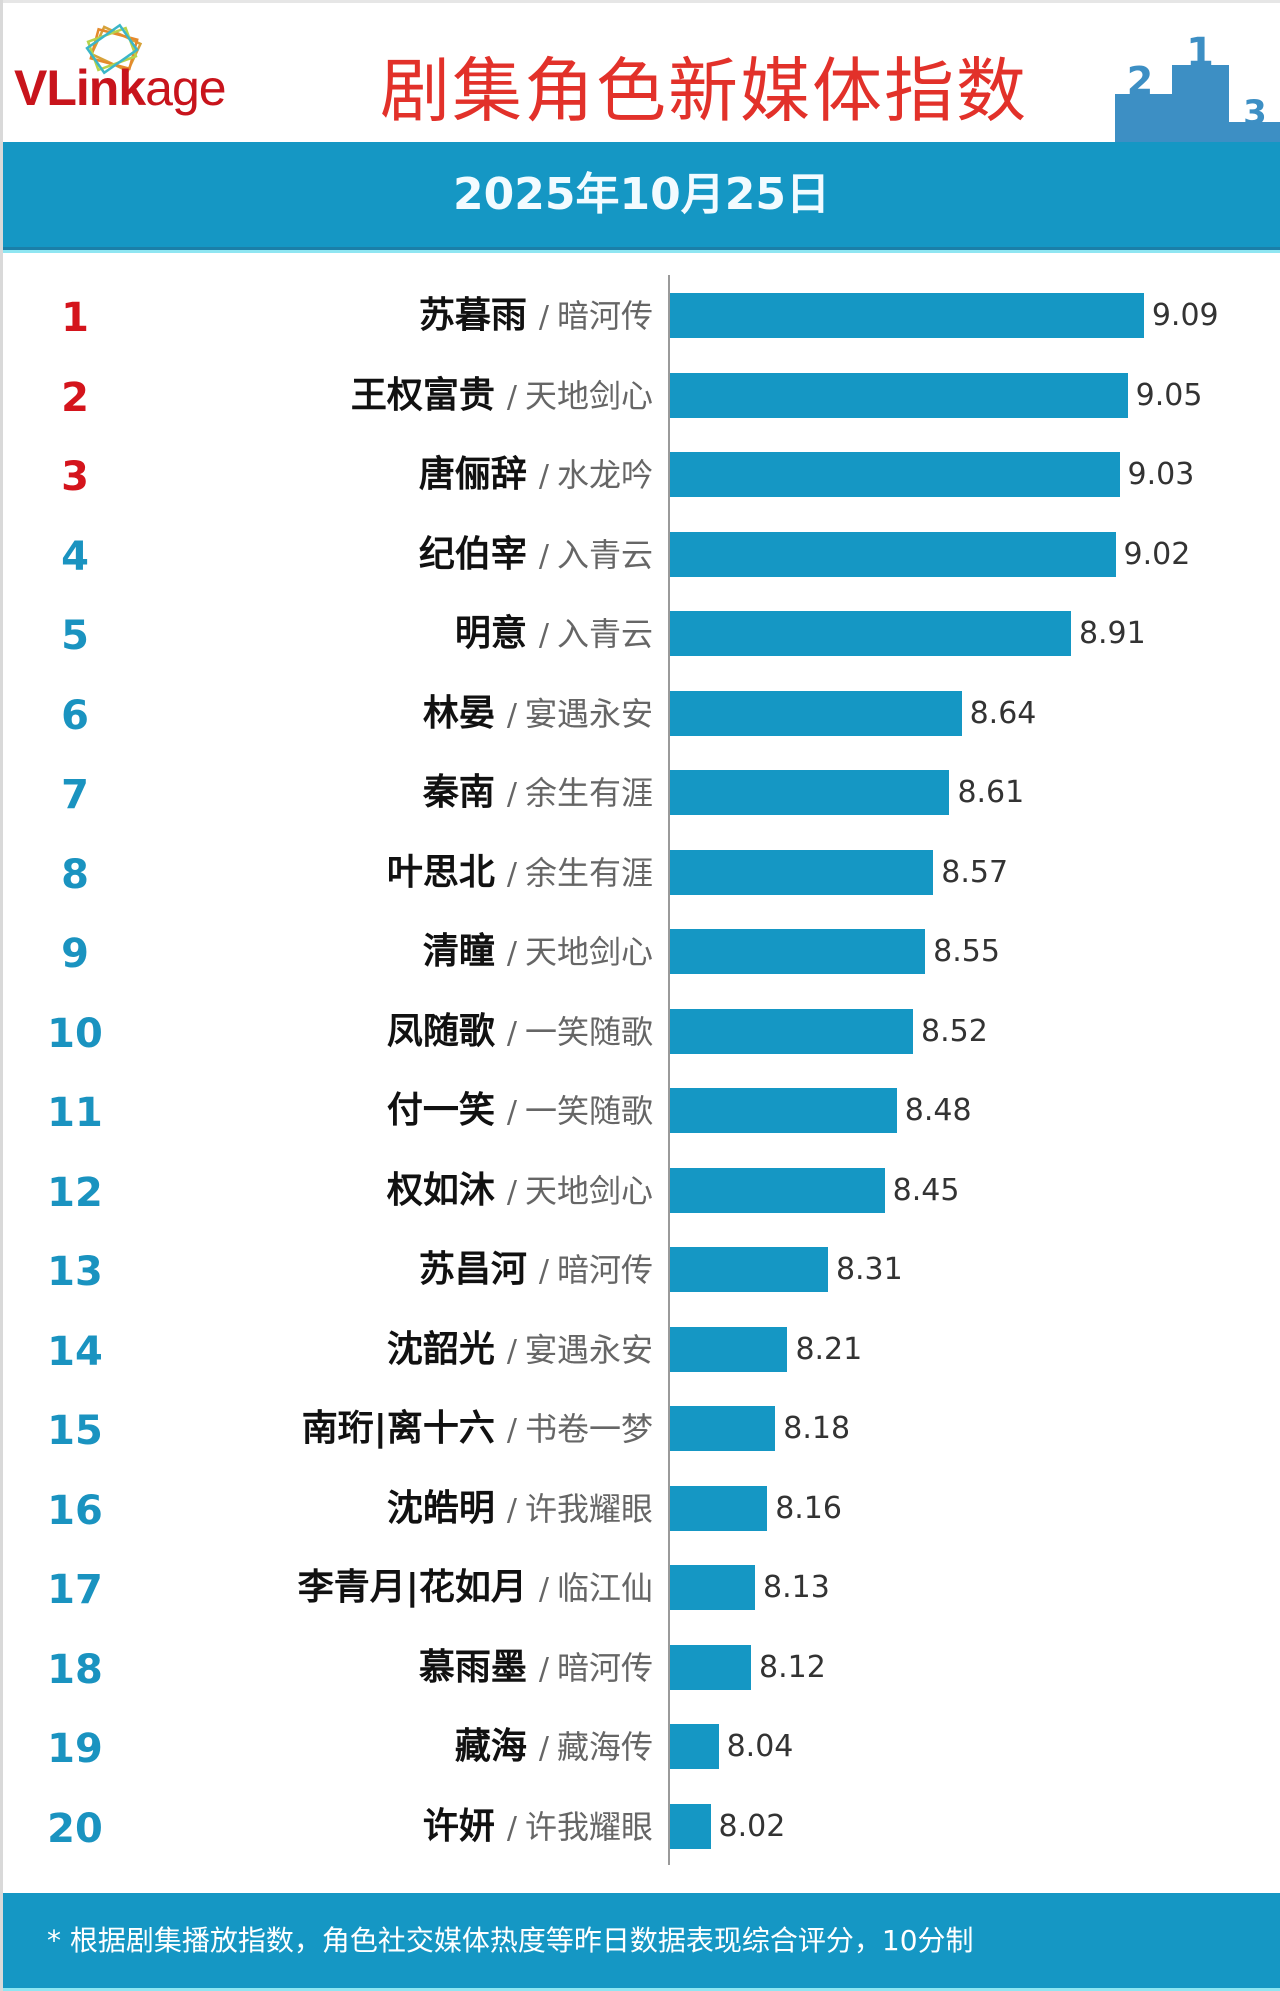 The width and height of the screenshot is (1280, 1991). I want to click on podium-icon: 2 1 3, so click(1197, 87).